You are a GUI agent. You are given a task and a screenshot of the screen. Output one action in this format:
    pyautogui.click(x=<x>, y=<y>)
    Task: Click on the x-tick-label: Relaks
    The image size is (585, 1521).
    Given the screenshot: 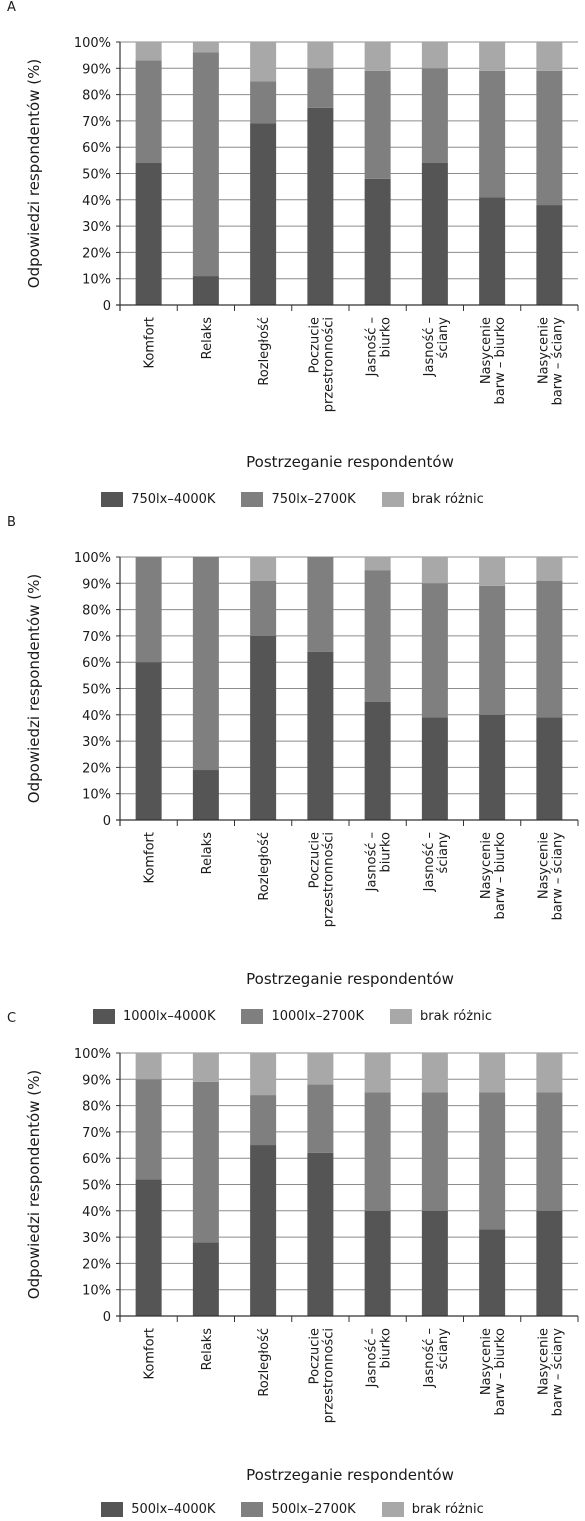 What is the action you would take?
    pyautogui.click(x=207, y=853)
    